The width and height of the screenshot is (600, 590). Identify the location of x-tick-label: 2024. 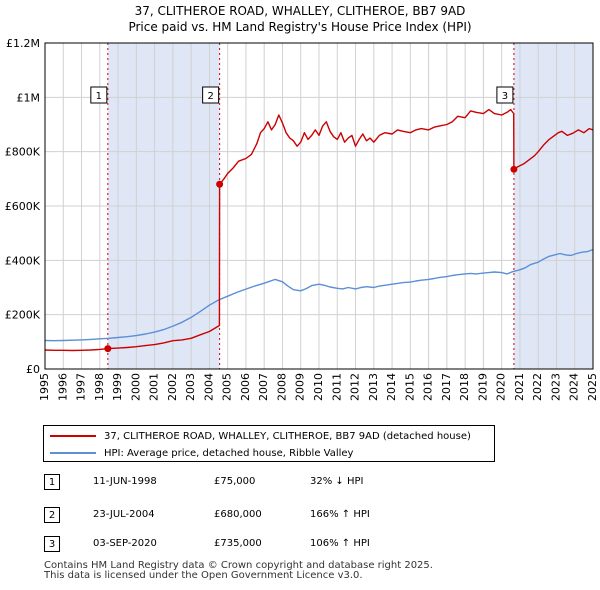
(574, 387).